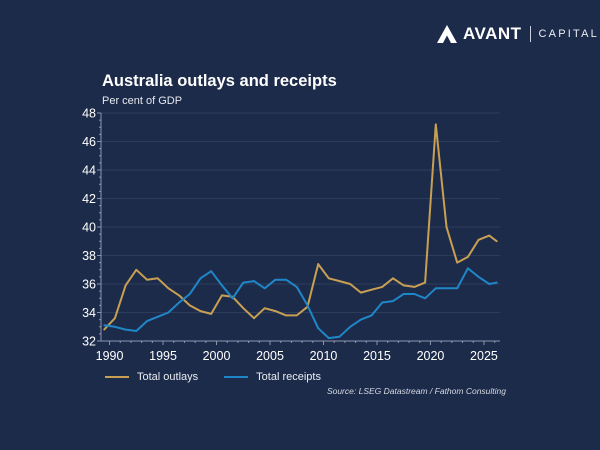  What do you see at coordinates (89, 228) in the screenshot?
I see `y-tick-label: 40` at bounding box center [89, 228].